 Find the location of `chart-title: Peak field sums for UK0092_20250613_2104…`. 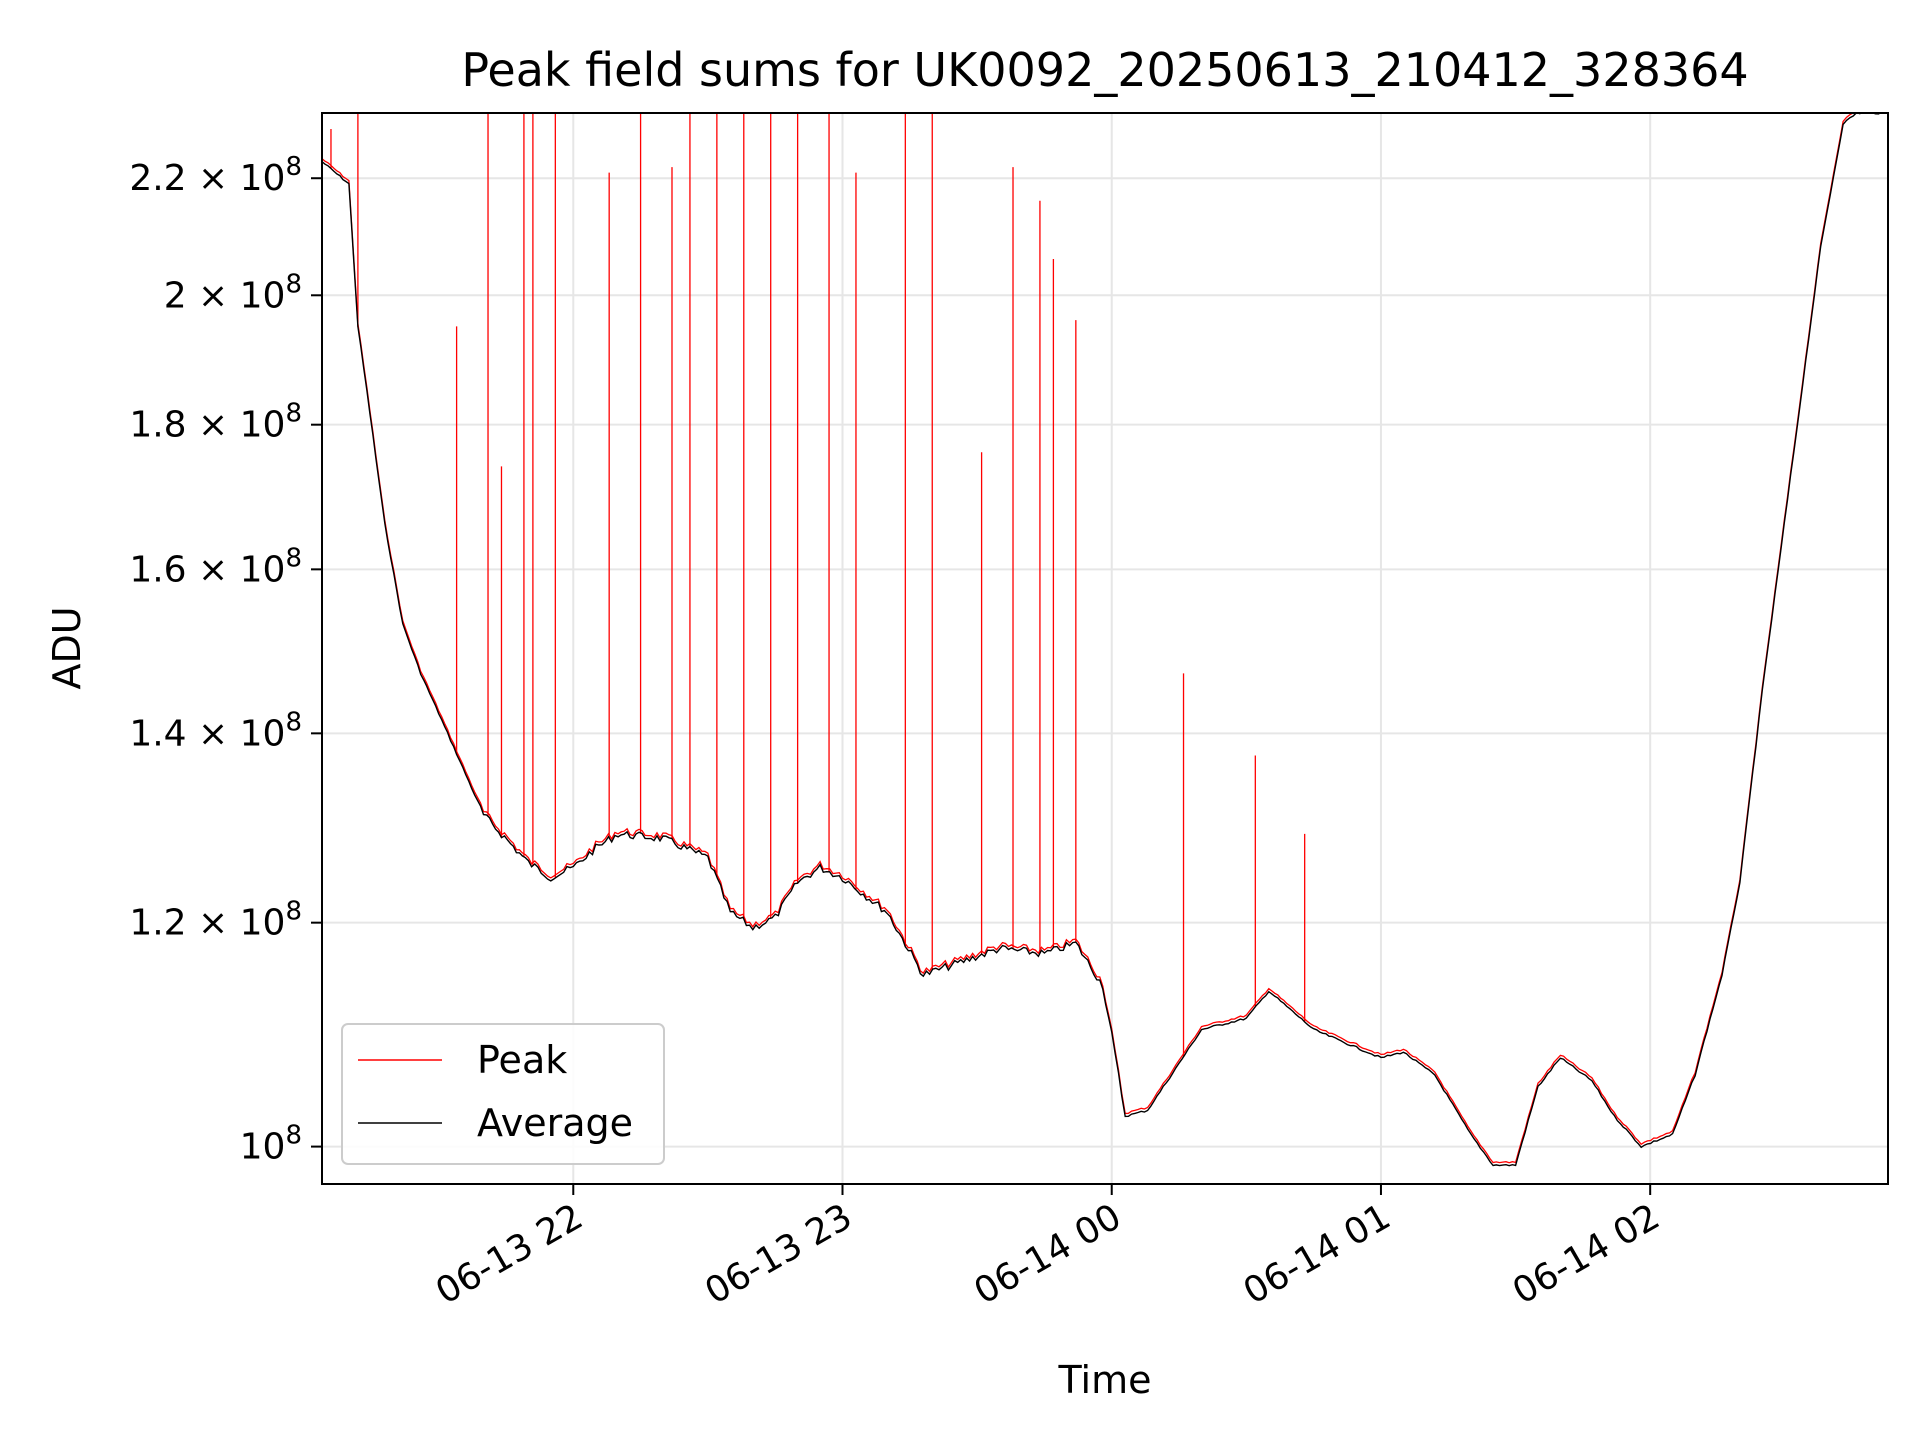

chart-title: Peak field sums for UK0092_20250613_2104… is located at coordinates (1104, 70).